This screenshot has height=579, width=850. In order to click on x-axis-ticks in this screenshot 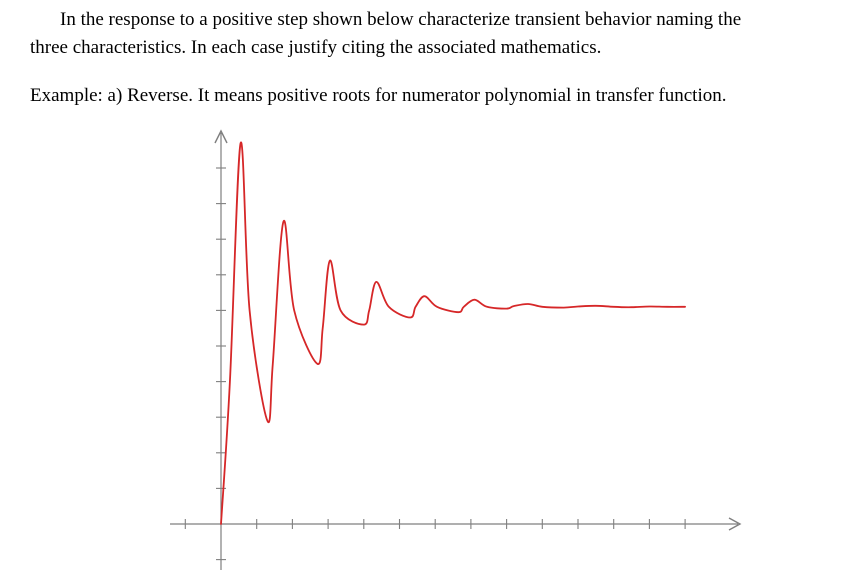, I will do `click(435, 524)`.